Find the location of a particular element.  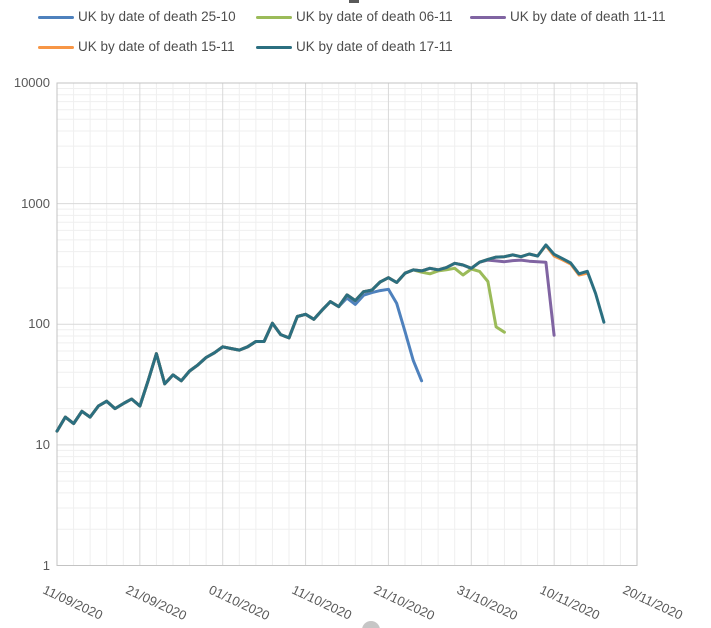

legend-label: UK by date of death 06-11 is located at coordinates (374, 16).